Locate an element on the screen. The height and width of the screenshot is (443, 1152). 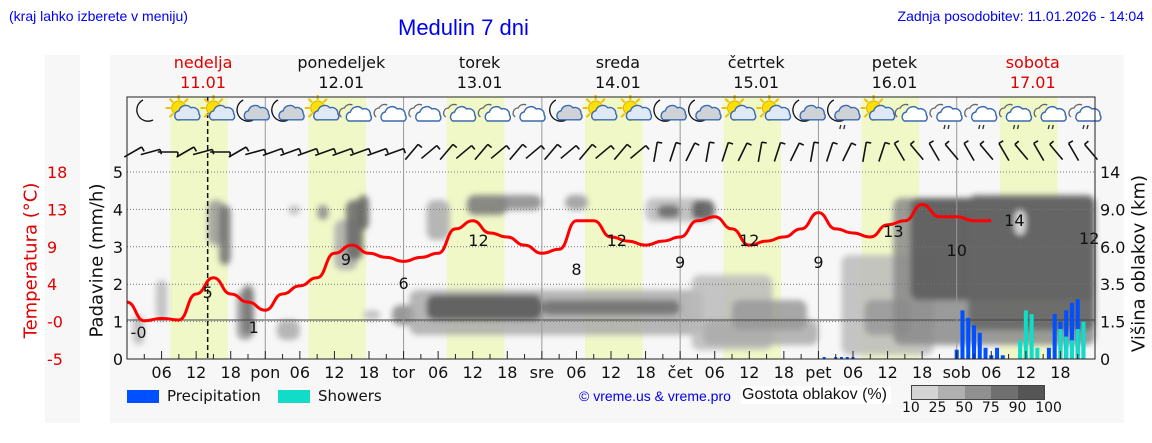
svg-text: 14 is located at coordinates (1110, 172).